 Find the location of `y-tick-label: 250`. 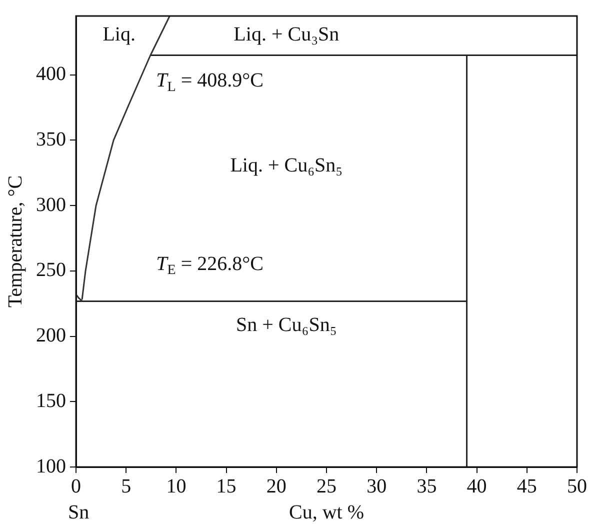

y-tick-label: 250 is located at coordinates (51, 270).